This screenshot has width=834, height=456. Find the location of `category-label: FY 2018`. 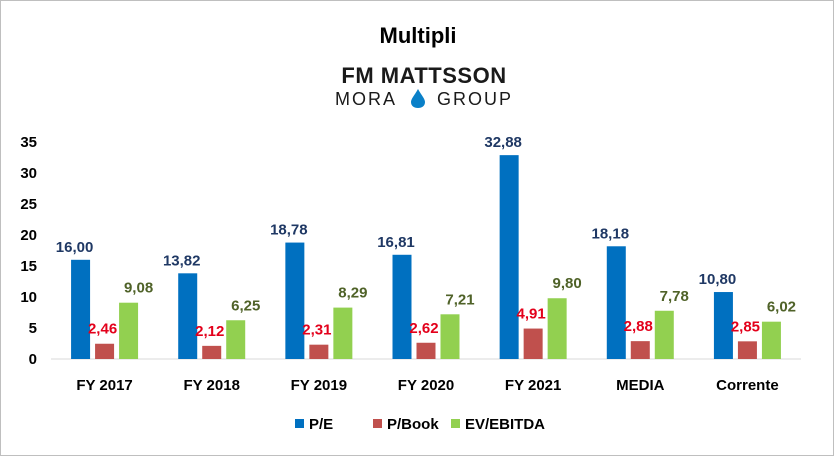

category-label: FY 2018 is located at coordinates (211, 385).